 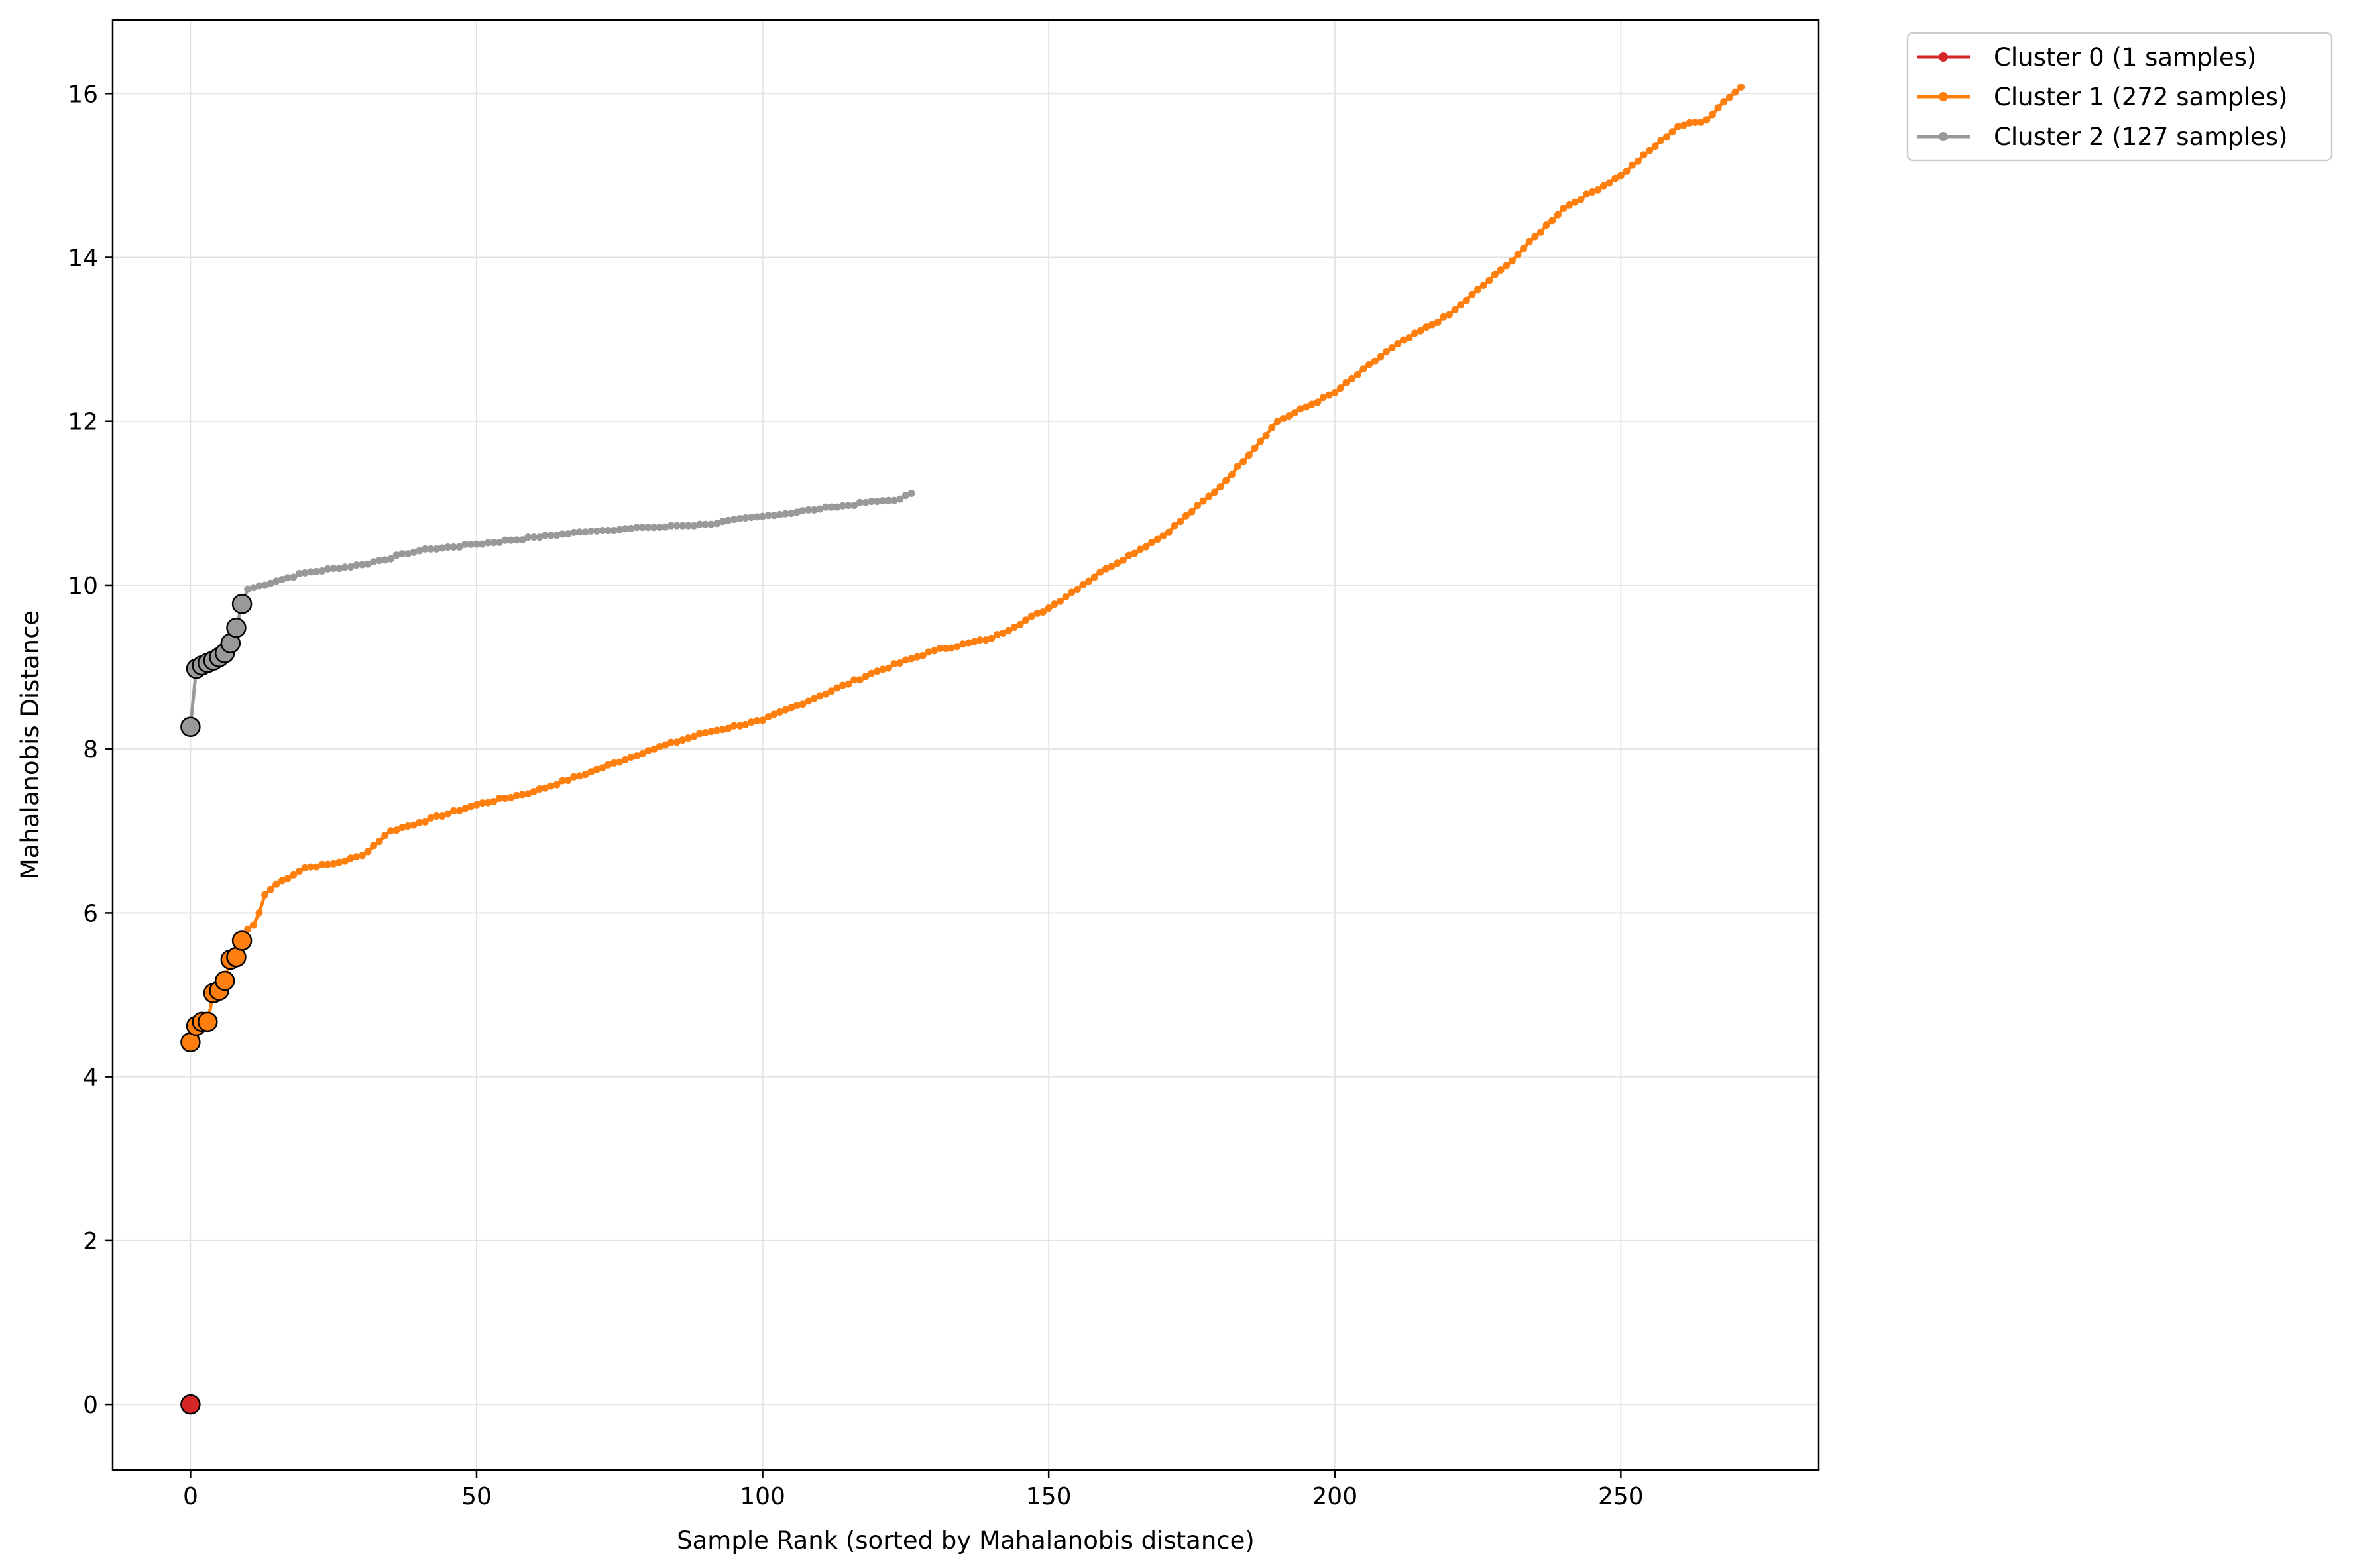 What do you see at coordinates (83, 586) in the screenshot?
I see `y-tick-label: 10` at bounding box center [83, 586].